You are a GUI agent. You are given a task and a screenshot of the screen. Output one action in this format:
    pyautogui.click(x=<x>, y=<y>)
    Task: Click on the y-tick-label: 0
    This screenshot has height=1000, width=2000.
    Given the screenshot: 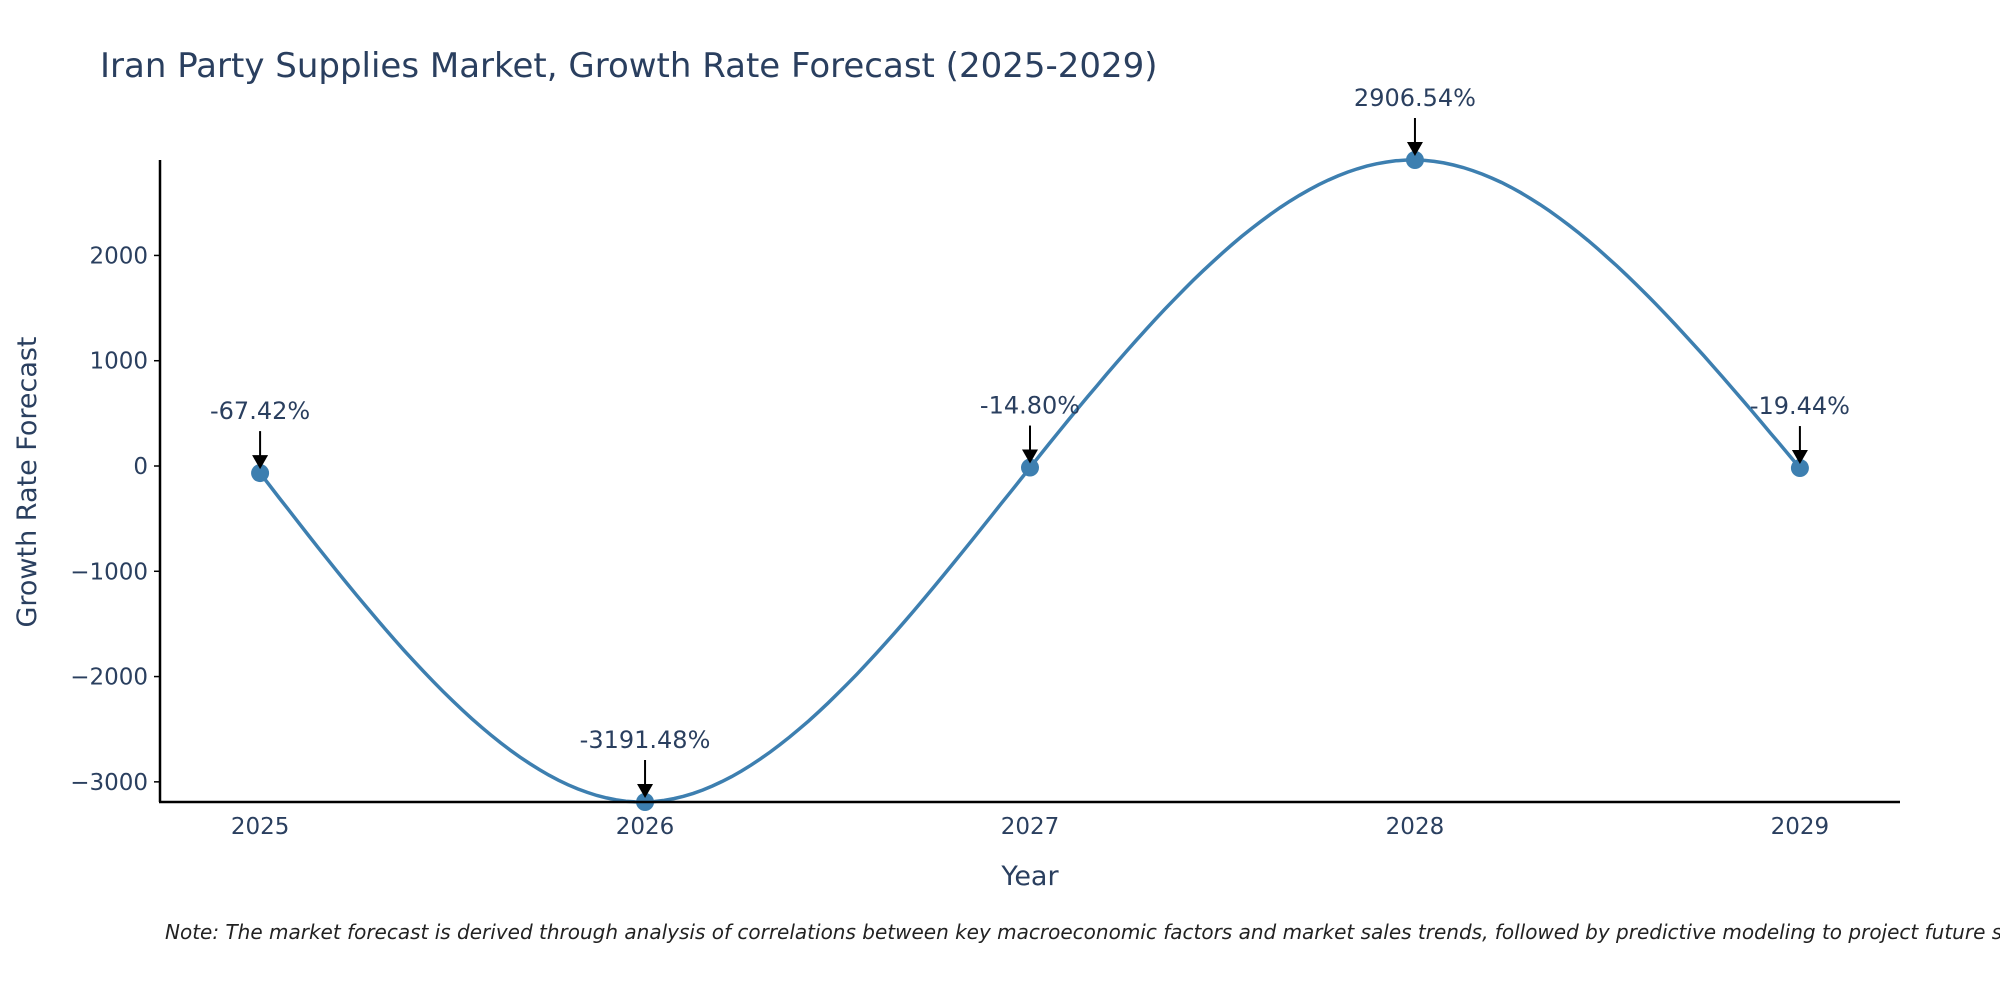 What is the action you would take?
    pyautogui.click(x=140, y=467)
    